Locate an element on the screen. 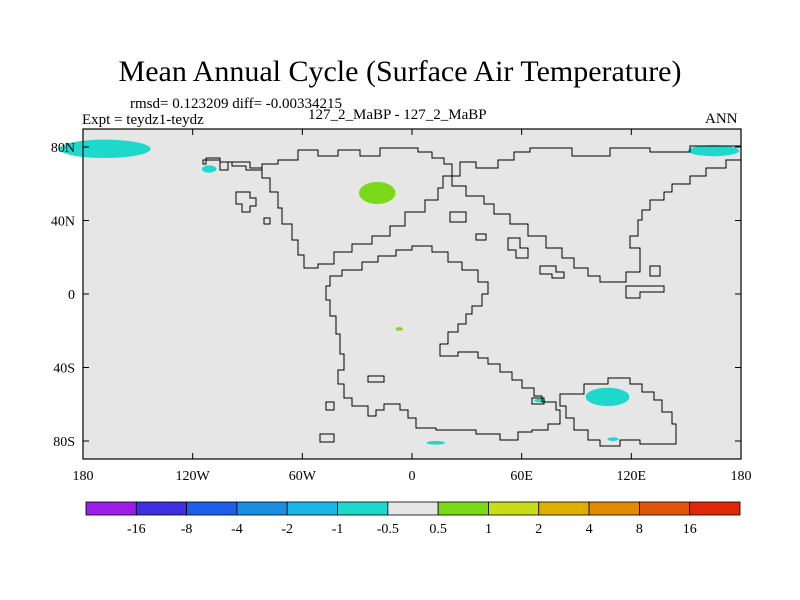  coastline-north-america is located at coordinates (327, 208).